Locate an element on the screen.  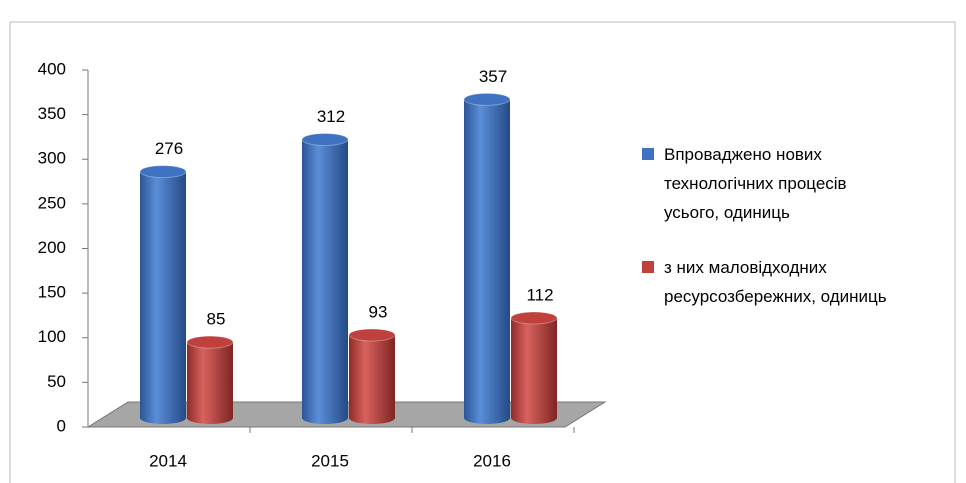
y-tick-label: 250 is located at coordinates (52, 202).